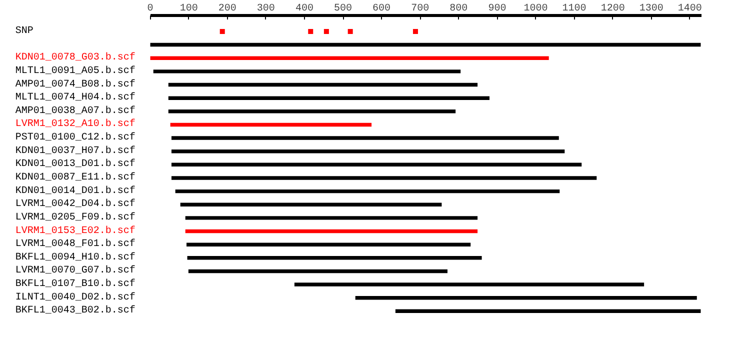 The height and width of the screenshot is (340, 750). What do you see at coordinates (227, 9) in the screenshot?
I see `x-tick-label: 200` at bounding box center [227, 9].